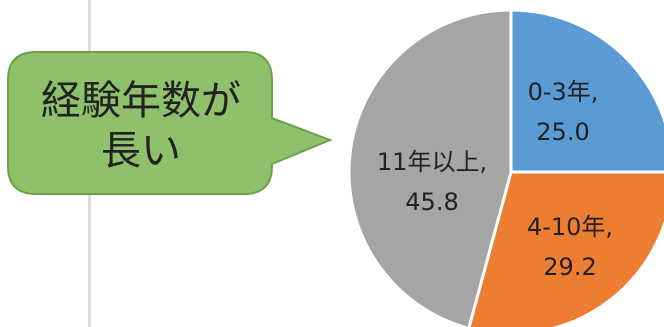 Image resolution: width=664 pixels, height=327 pixels. I want to click on slice-label-value: 45.8, so click(431, 202).